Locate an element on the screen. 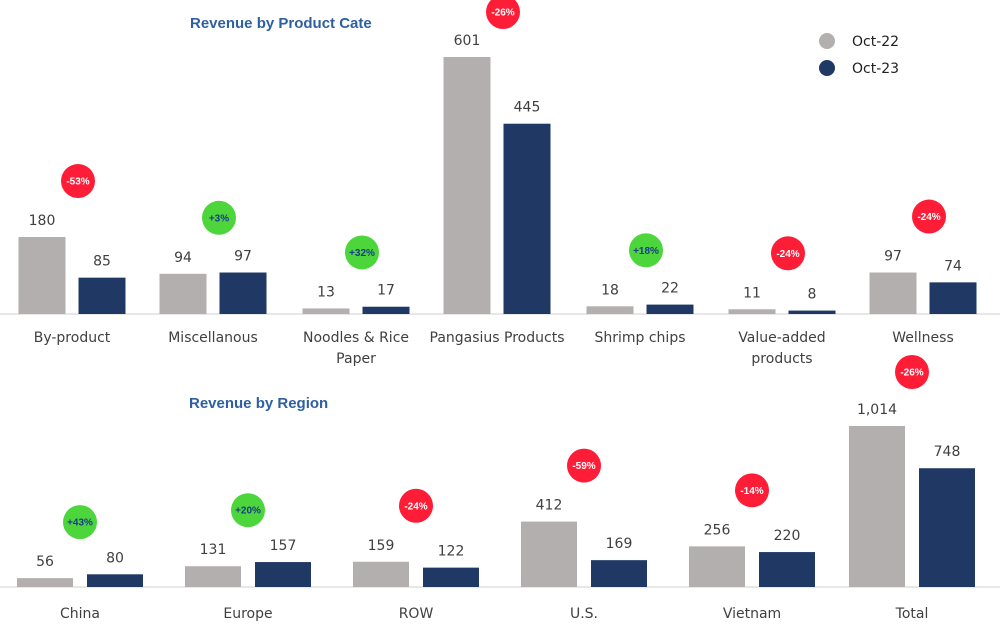 The width and height of the screenshot is (1000, 627). change-badge: -59% is located at coordinates (584, 465).